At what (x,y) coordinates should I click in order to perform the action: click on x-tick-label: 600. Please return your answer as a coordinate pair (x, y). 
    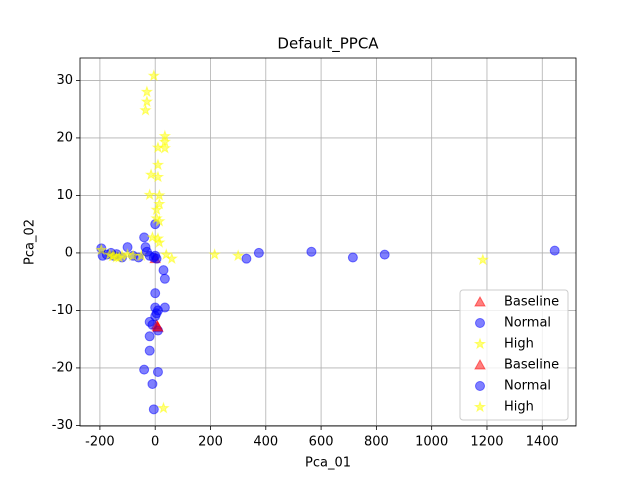
    Looking at the image, I should click on (321, 442).